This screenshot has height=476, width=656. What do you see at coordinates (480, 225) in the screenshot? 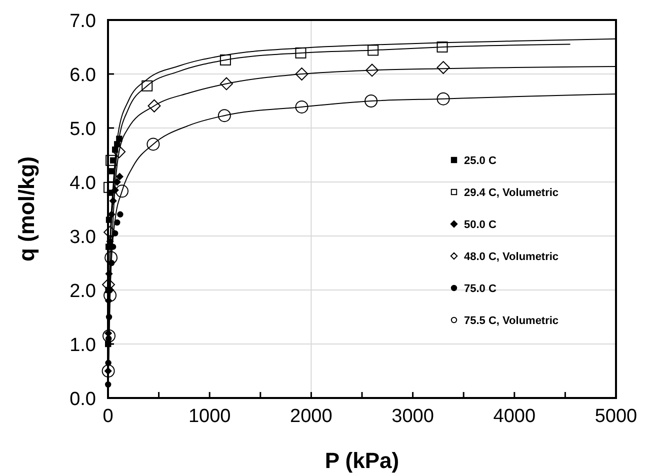
I see `legend-label: 50.0 C` at bounding box center [480, 225].